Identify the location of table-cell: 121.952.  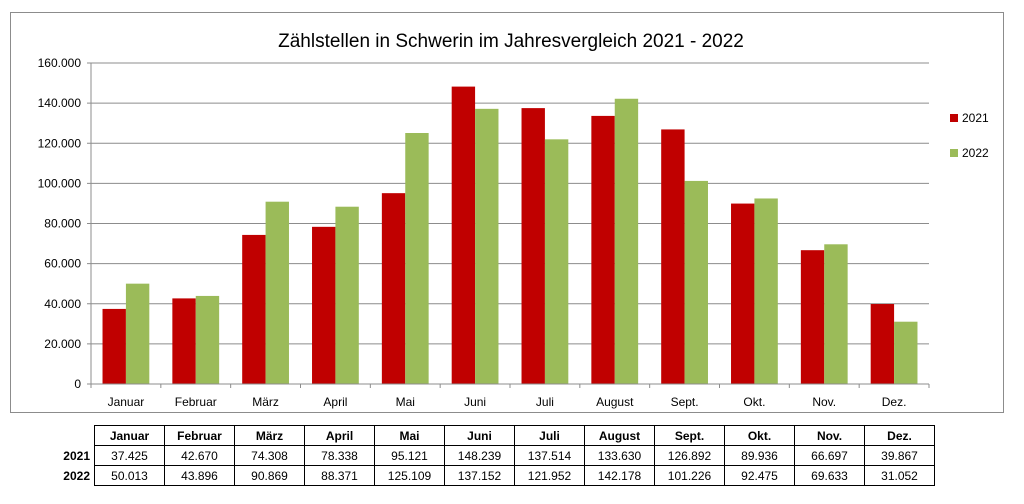
(549, 475).